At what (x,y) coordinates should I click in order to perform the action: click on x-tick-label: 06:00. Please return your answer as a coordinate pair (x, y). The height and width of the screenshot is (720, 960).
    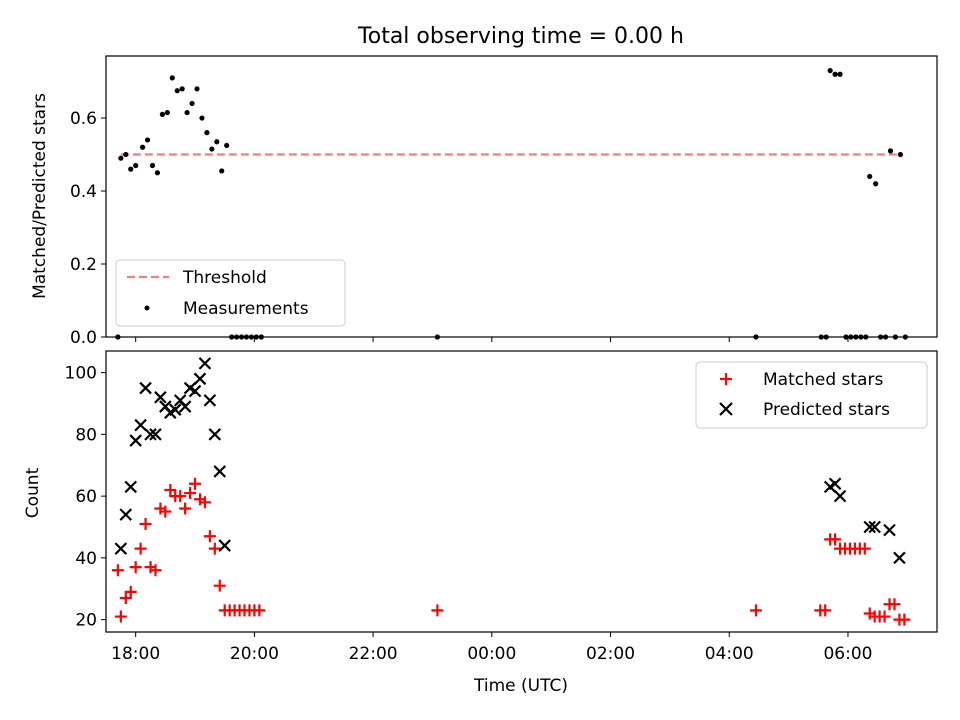
    Looking at the image, I should click on (847, 654).